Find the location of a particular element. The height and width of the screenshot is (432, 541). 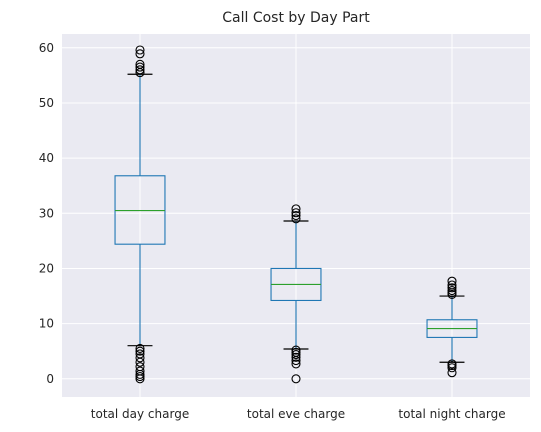

x-tick-label: total night charge is located at coordinates (451, 414).